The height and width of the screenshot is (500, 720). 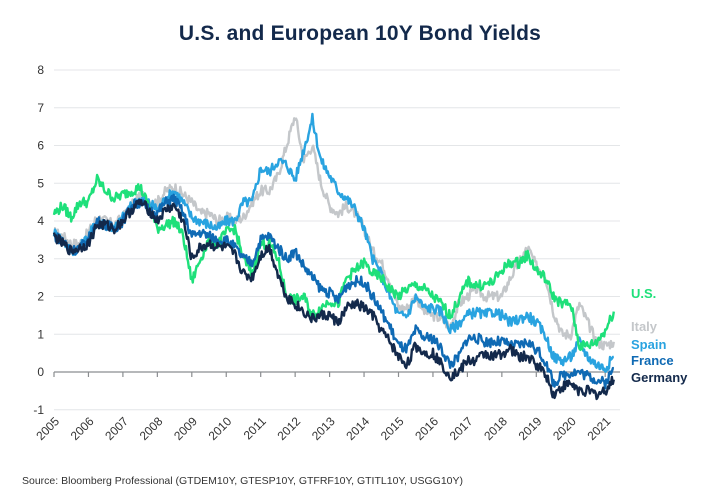 What do you see at coordinates (255, 428) in the screenshot?
I see `x-tick-label: 2011` at bounding box center [255, 428].